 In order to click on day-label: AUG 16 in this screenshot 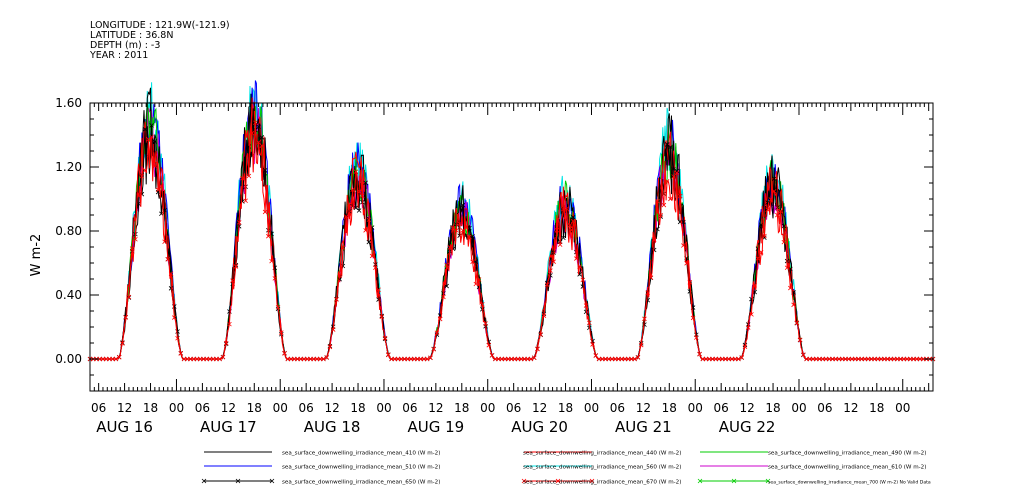, I will do `click(124, 427)`.